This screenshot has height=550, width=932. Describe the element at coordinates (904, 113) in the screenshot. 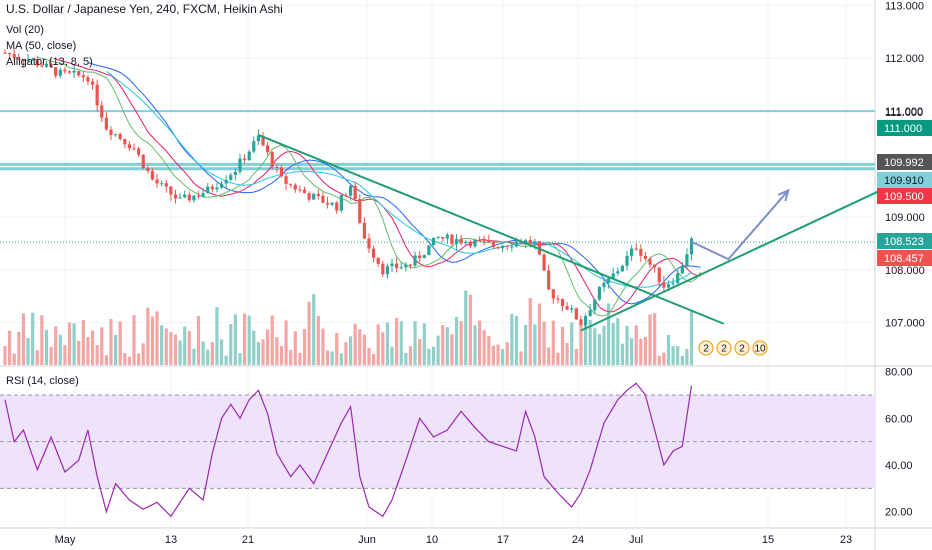

I see `price-tag-0: 111.000` at that location.